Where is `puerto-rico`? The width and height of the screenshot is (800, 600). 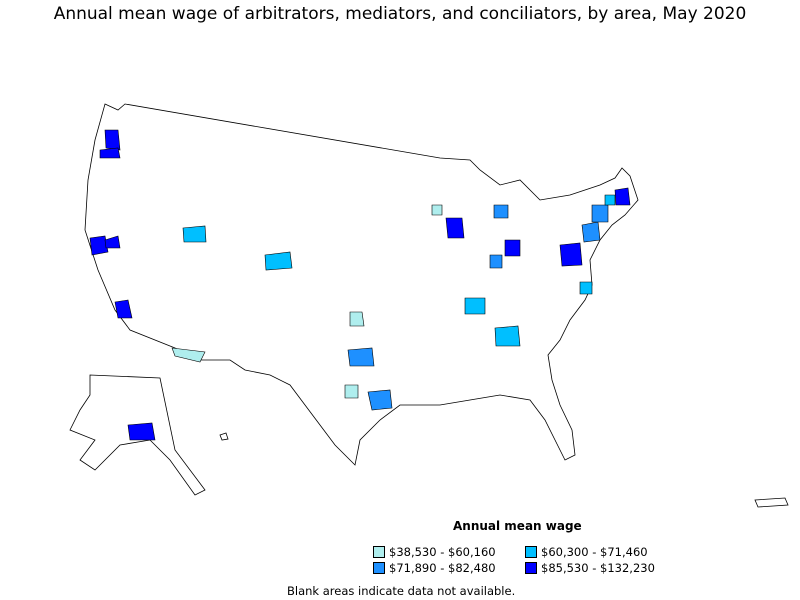
puerto-rico is located at coordinates (771, 502).